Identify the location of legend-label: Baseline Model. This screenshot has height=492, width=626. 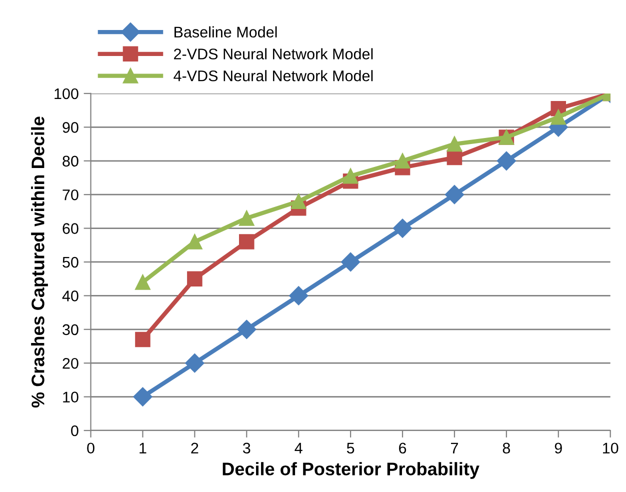
(225, 32).